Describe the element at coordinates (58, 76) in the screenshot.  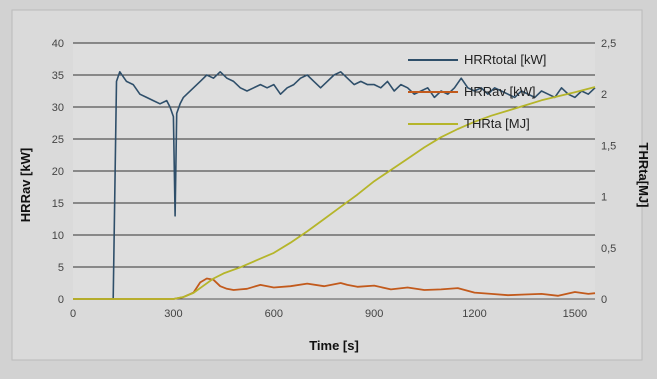
I see `left-tick-label: 35` at that location.